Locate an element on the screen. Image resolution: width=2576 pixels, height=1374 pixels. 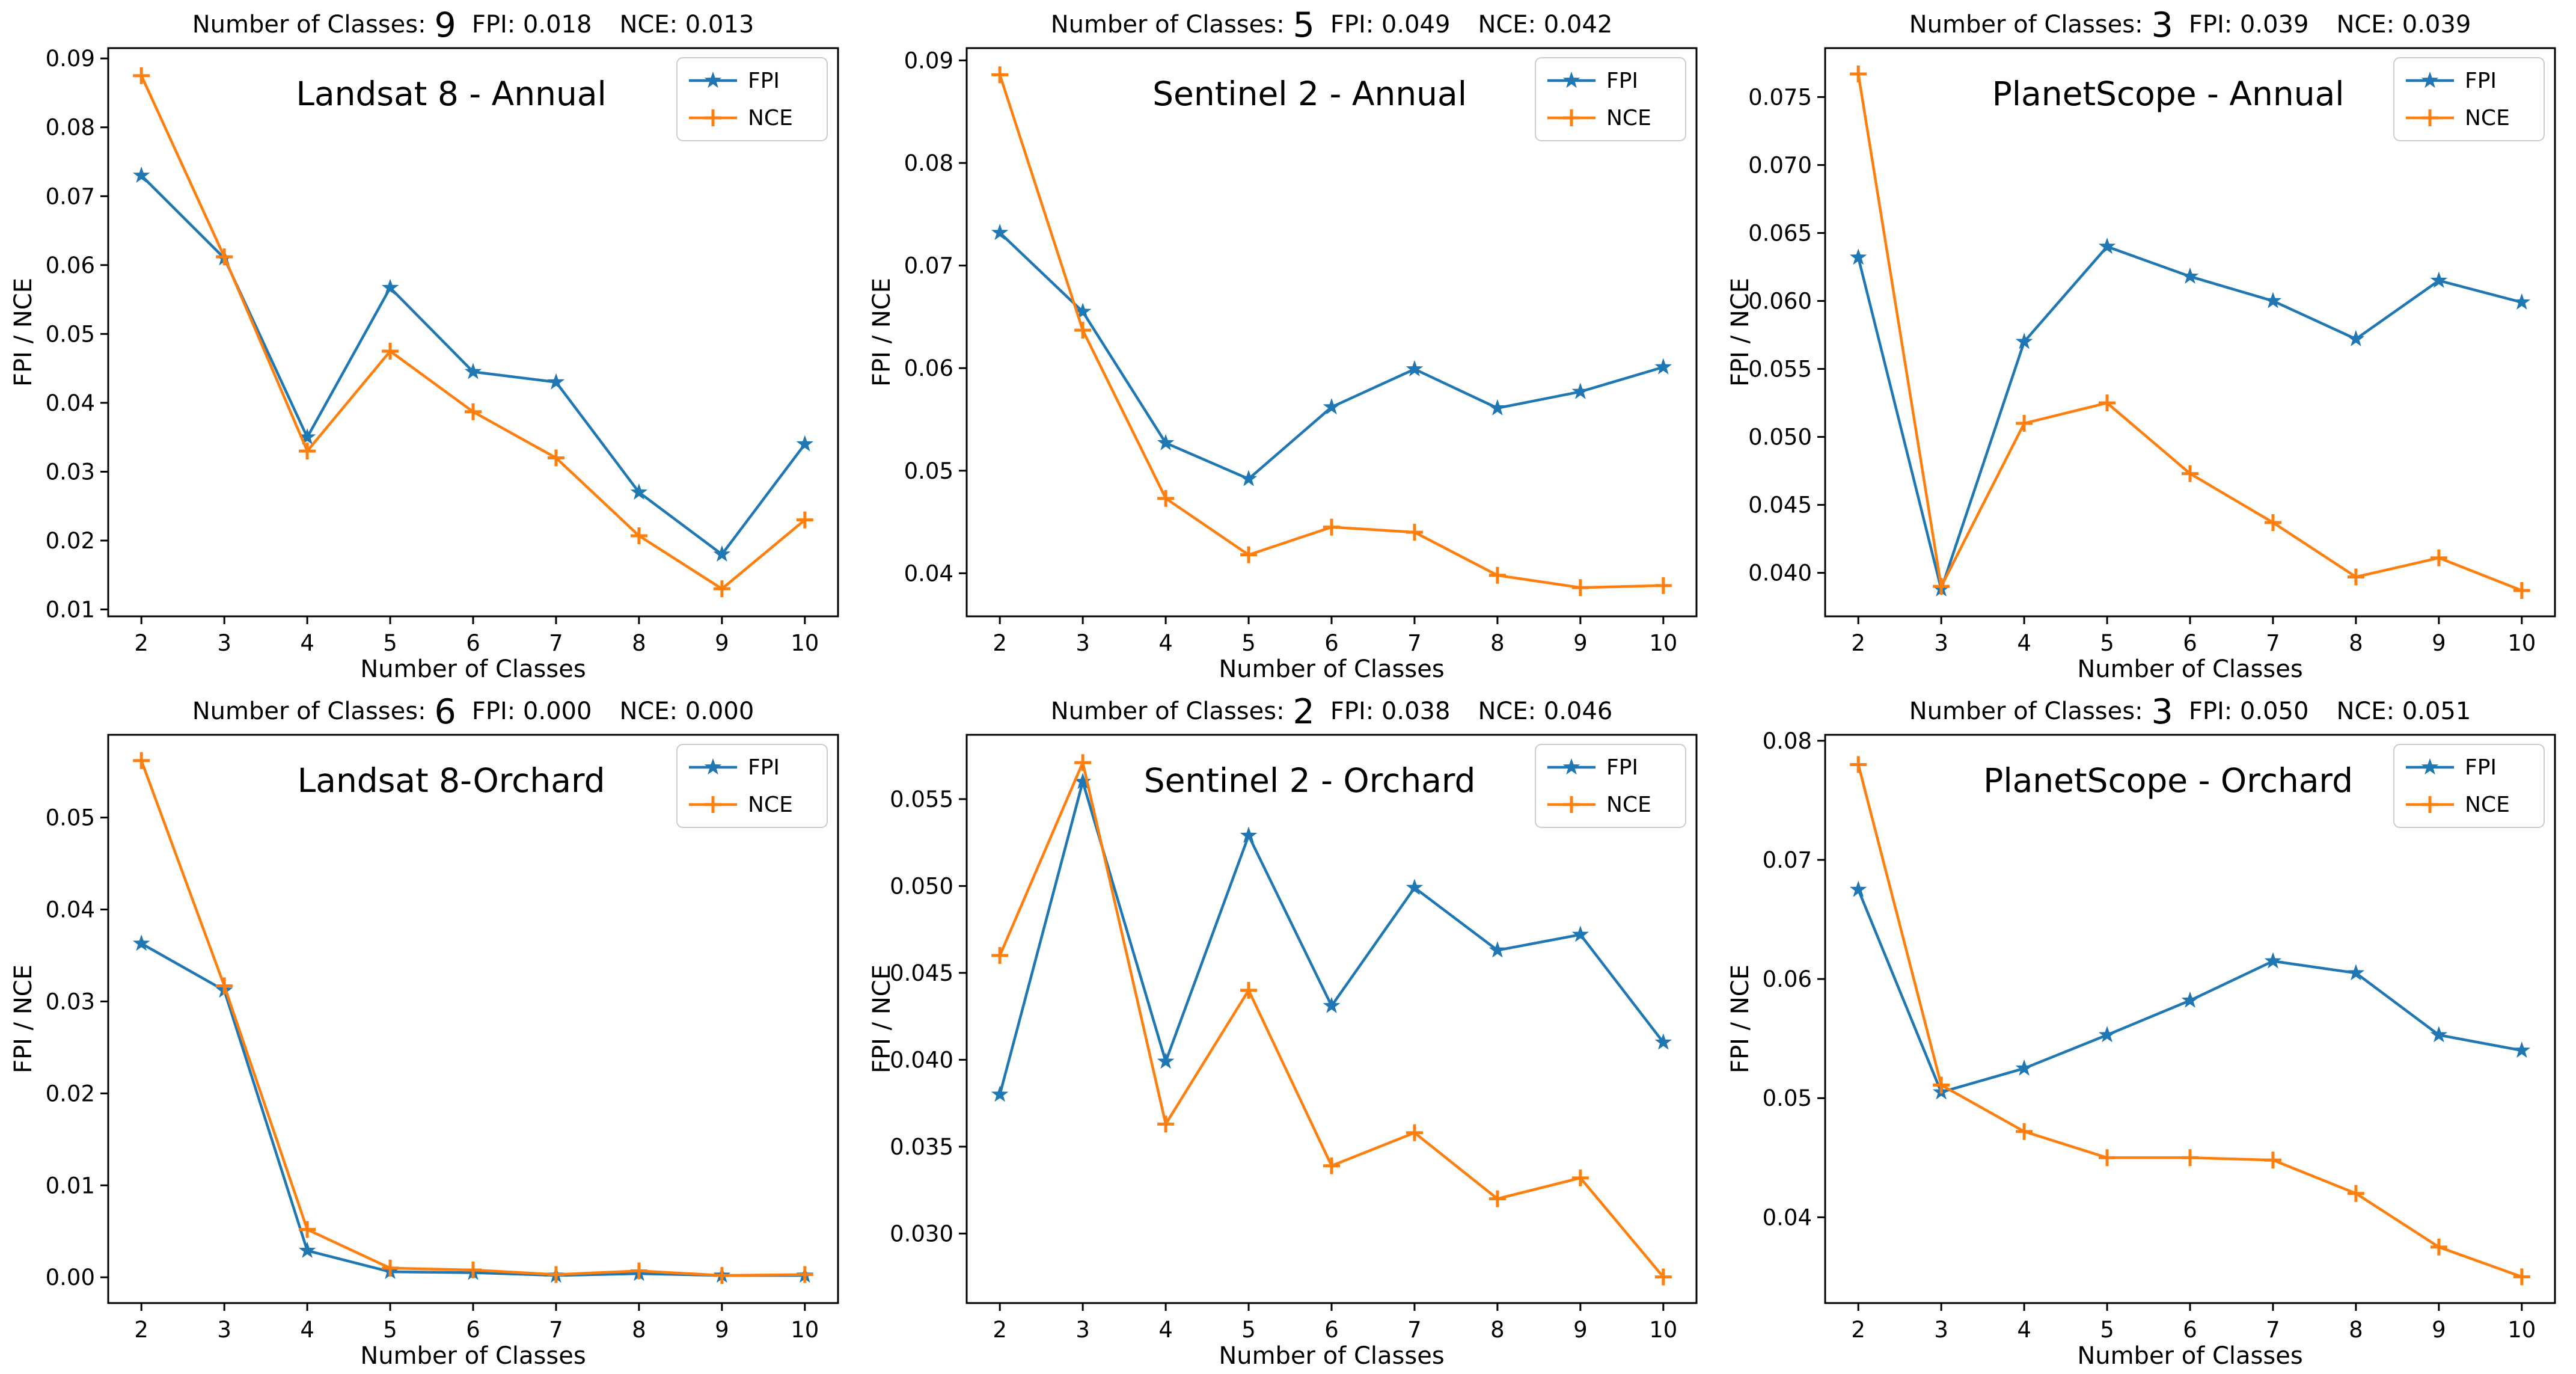
chart-header-title: Number of Classes: 6 FPI: 0.000 NCE: 0.000 is located at coordinates (473, 712).